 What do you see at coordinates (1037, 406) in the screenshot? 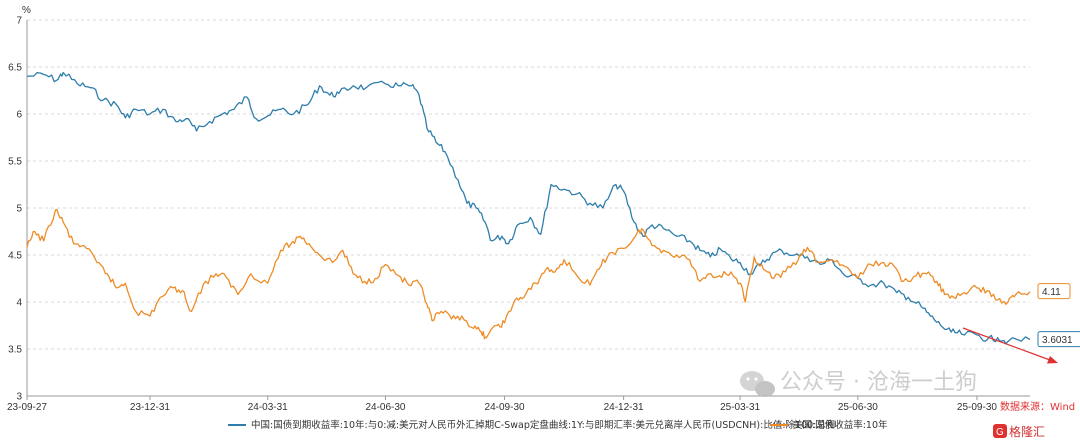
I see `source-text: 数据来源：Wind` at bounding box center [1037, 406].